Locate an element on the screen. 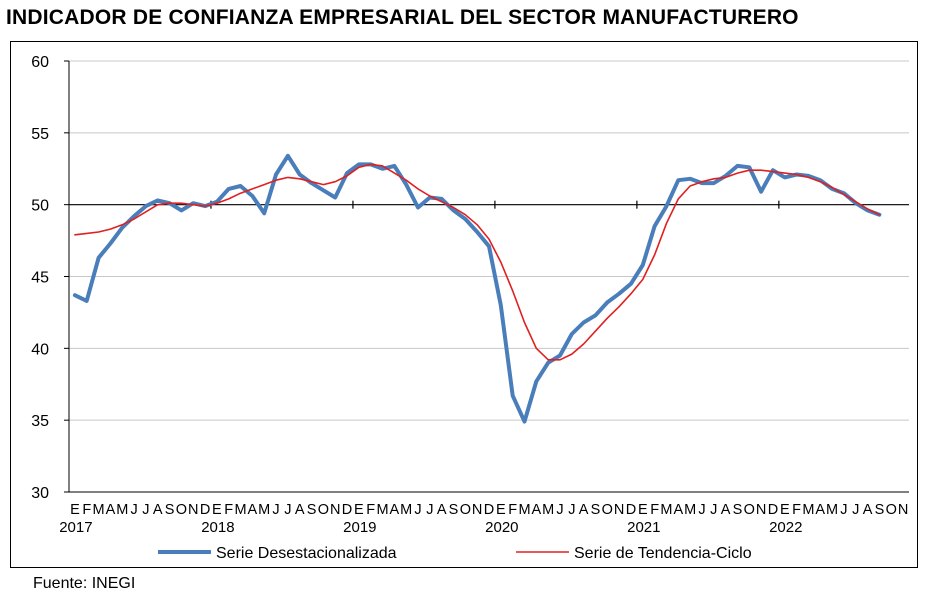 The height and width of the screenshot is (603, 937). y-tick-label: 40 is located at coordinates (40, 349).